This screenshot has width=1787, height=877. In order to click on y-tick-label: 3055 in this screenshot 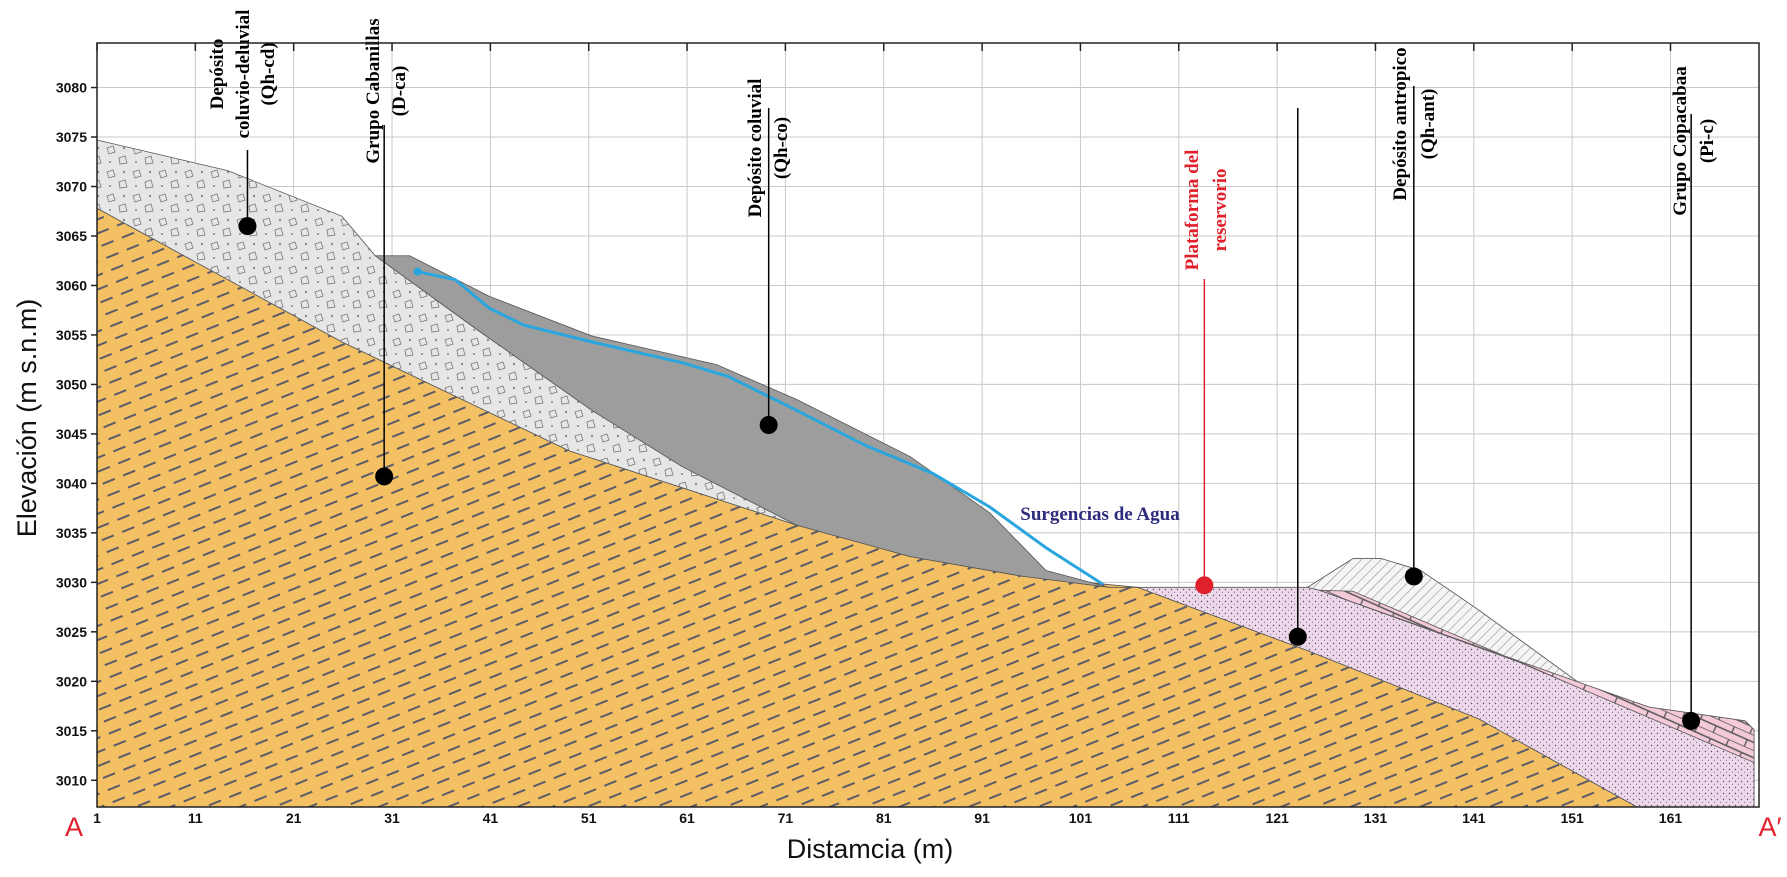, I will do `click(71, 335)`.